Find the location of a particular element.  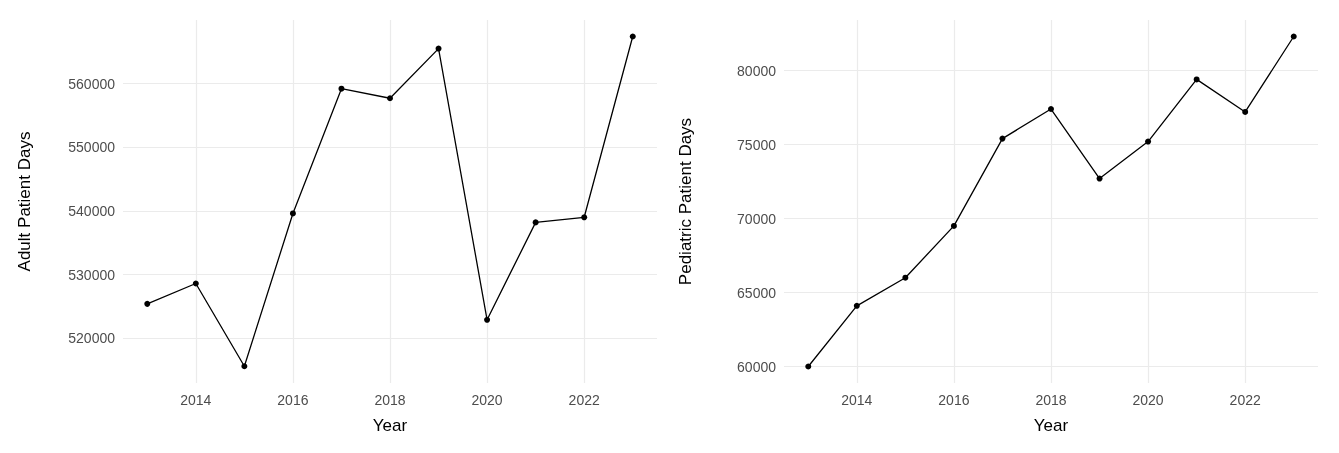

y-tick-label: 550000 is located at coordinates (92, 147).